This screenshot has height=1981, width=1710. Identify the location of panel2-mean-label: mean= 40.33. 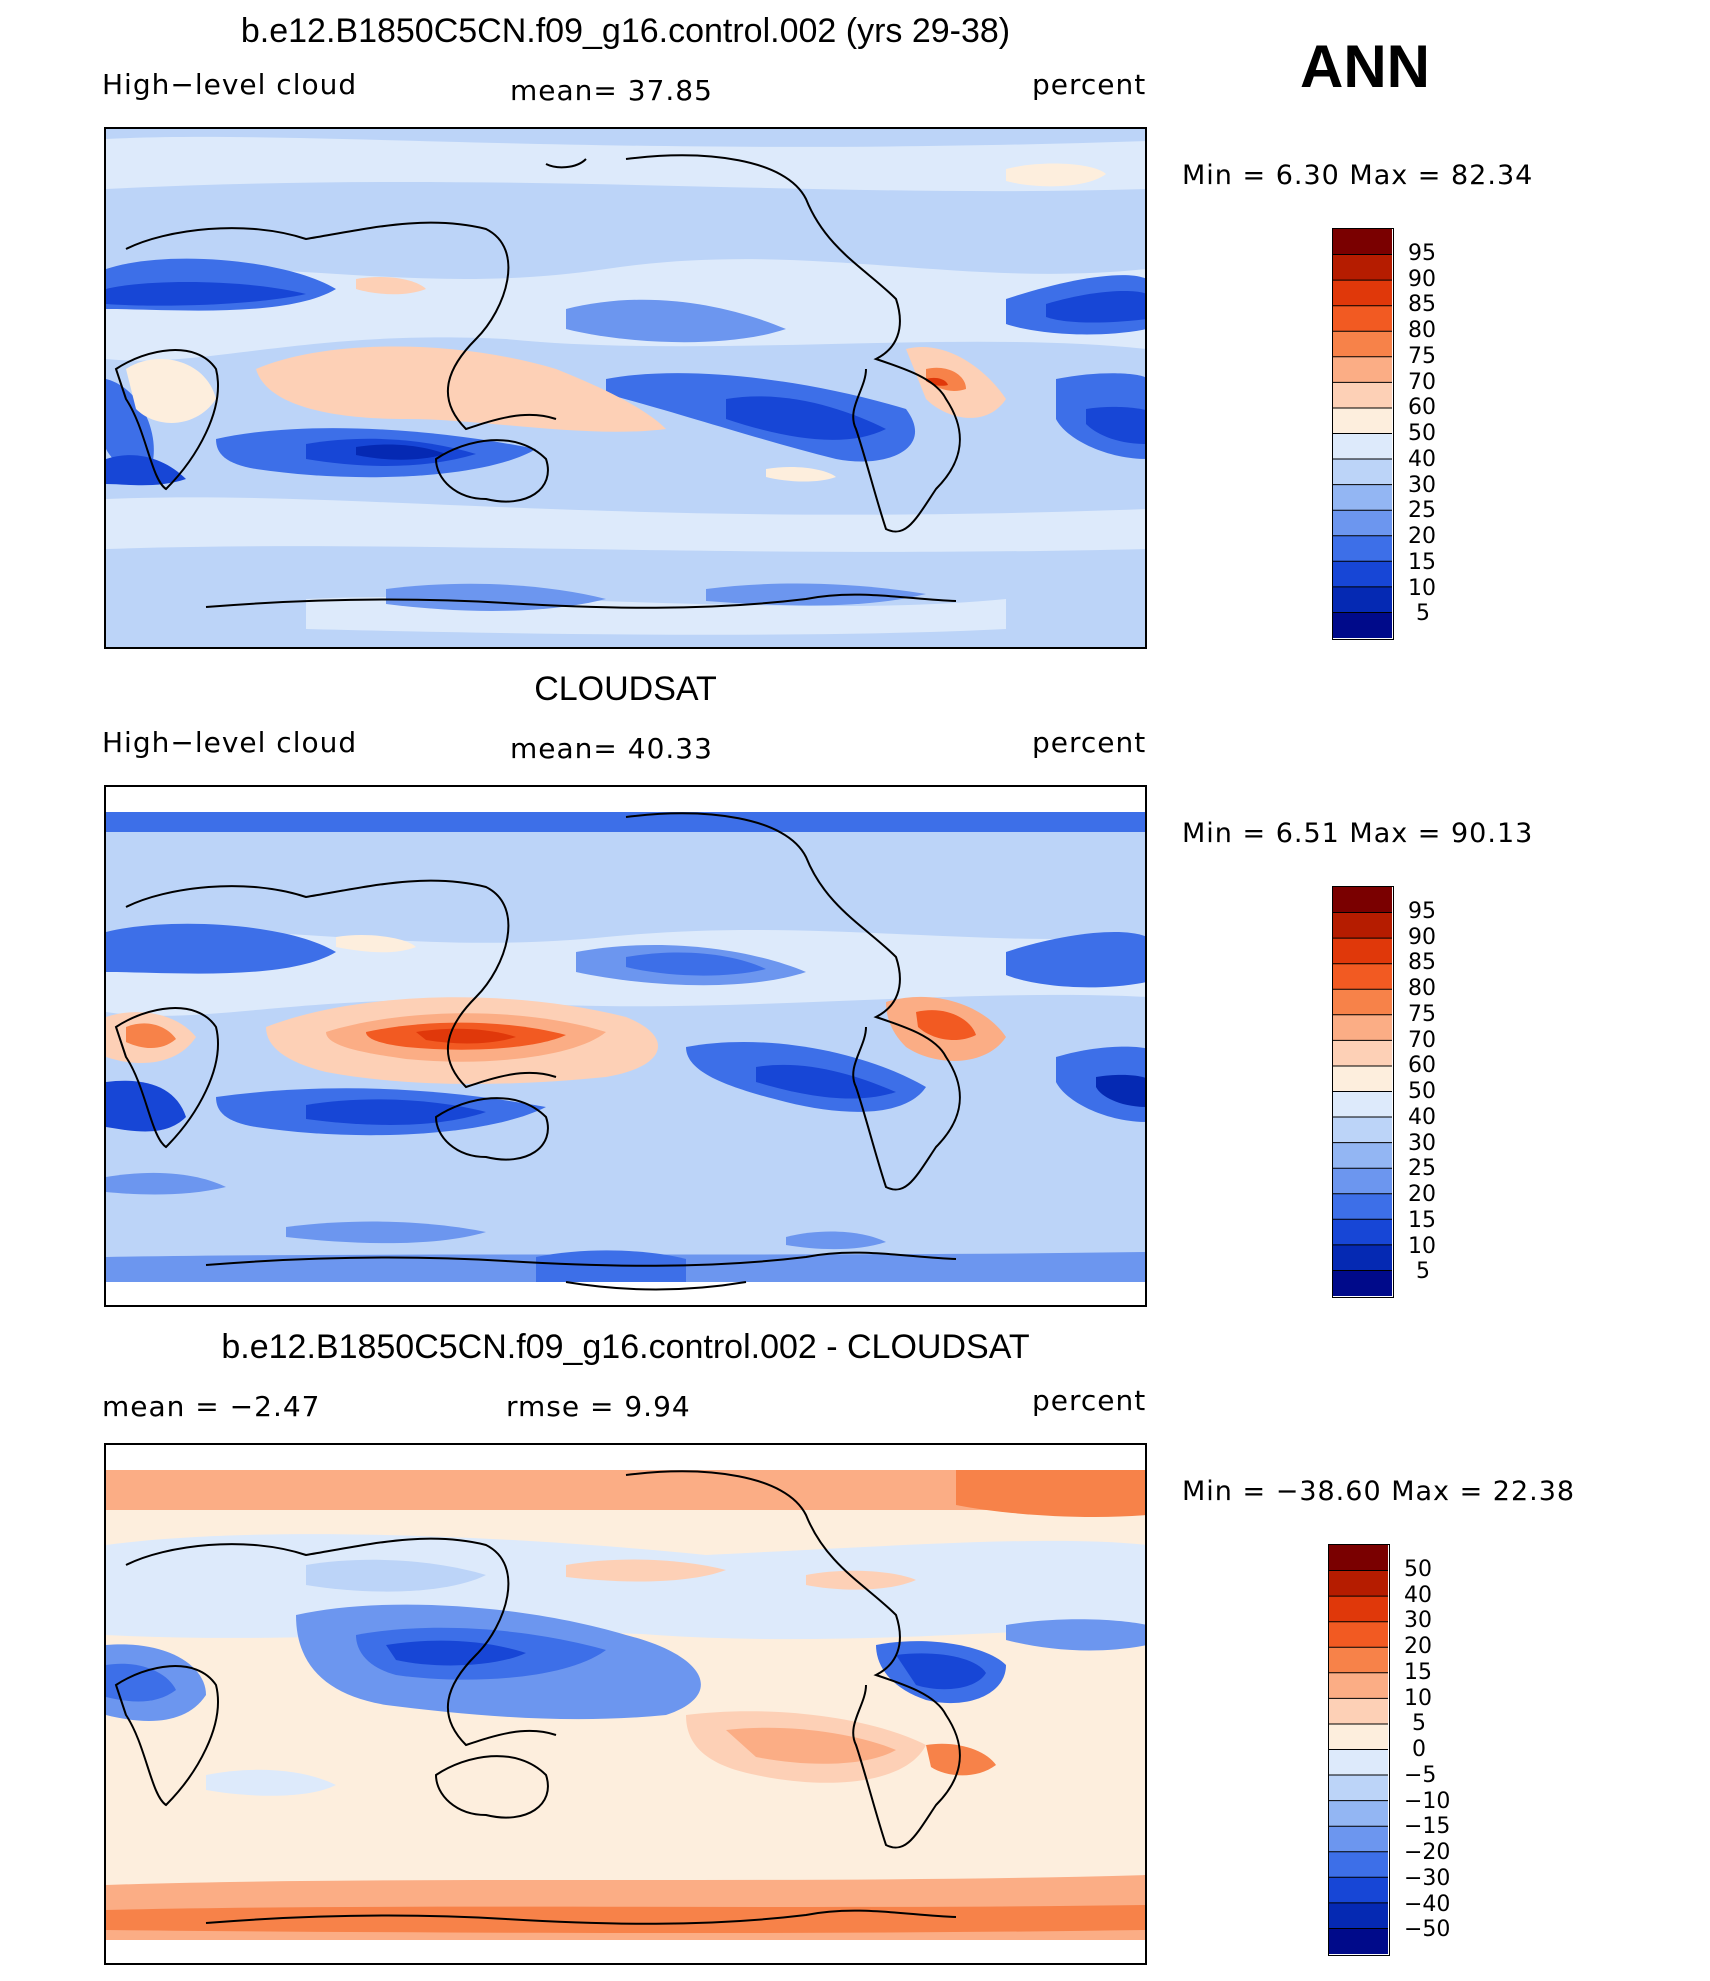
(611, 748).